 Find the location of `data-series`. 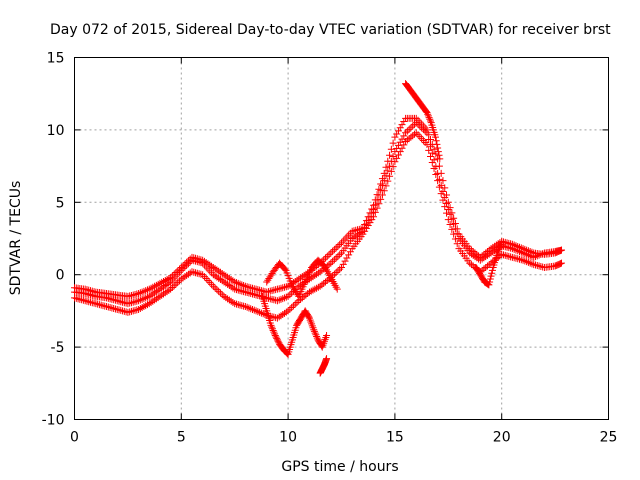

data-series is located at coordinates (489, 264).